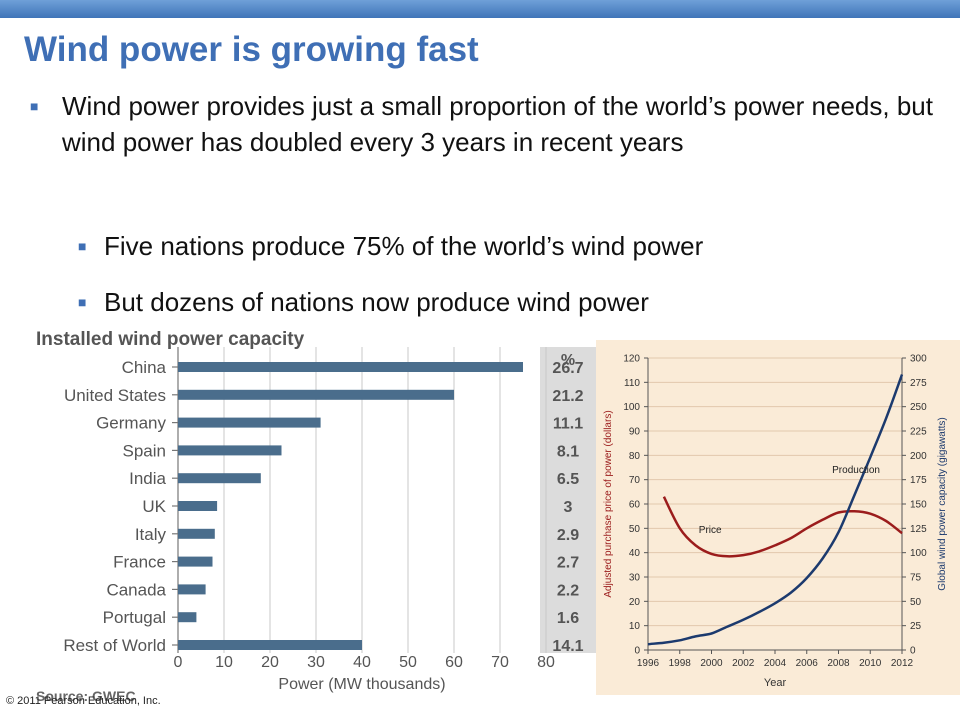  I want to click on left-tick-label: 0, so click(637, 651).